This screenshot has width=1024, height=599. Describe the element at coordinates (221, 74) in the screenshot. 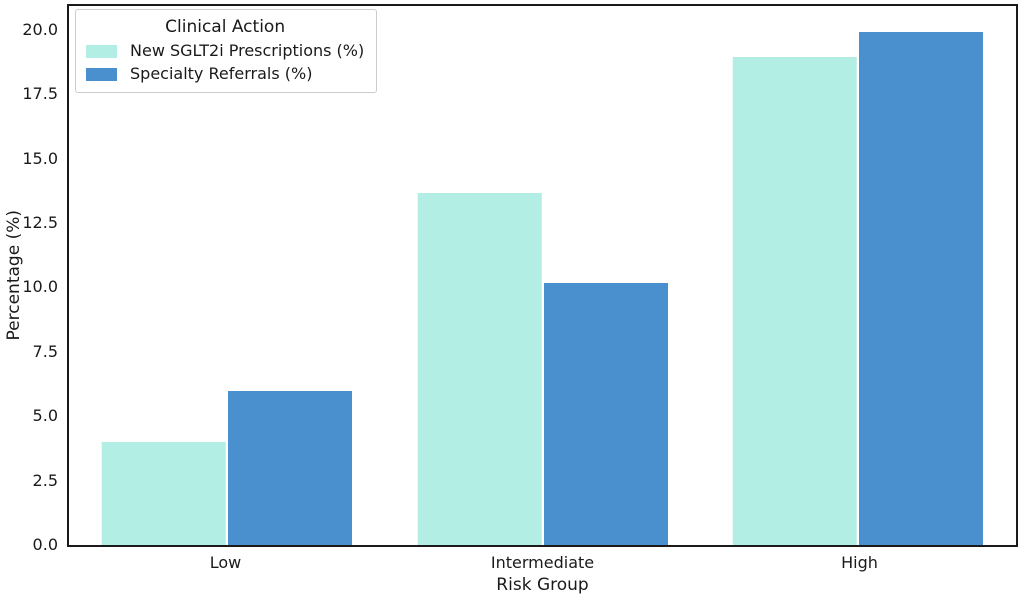

I see `legend-item-label: Specialty Referrals (%)` at that location.